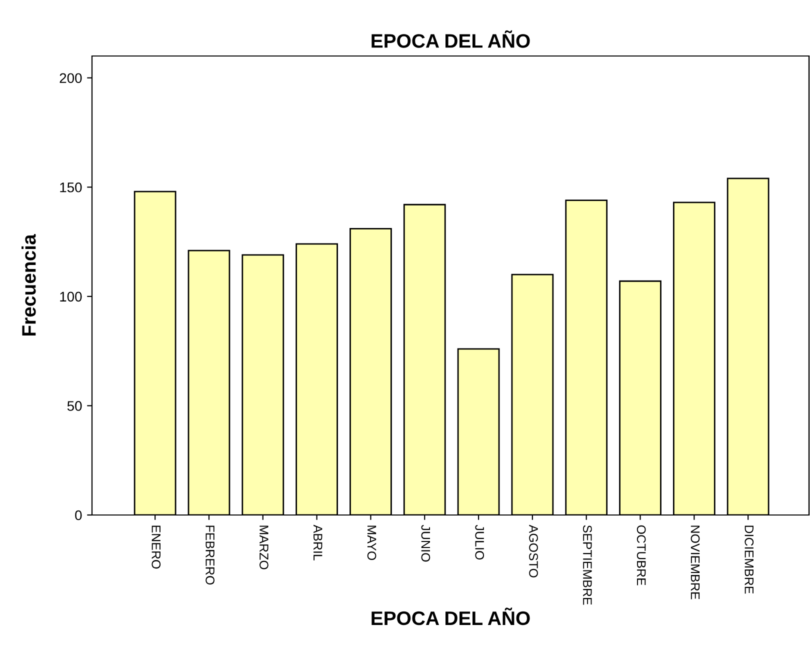  Describe the element at coordinates (318, 542) in the screenshot. I see `x-tick-label: ABRIL` at that location.